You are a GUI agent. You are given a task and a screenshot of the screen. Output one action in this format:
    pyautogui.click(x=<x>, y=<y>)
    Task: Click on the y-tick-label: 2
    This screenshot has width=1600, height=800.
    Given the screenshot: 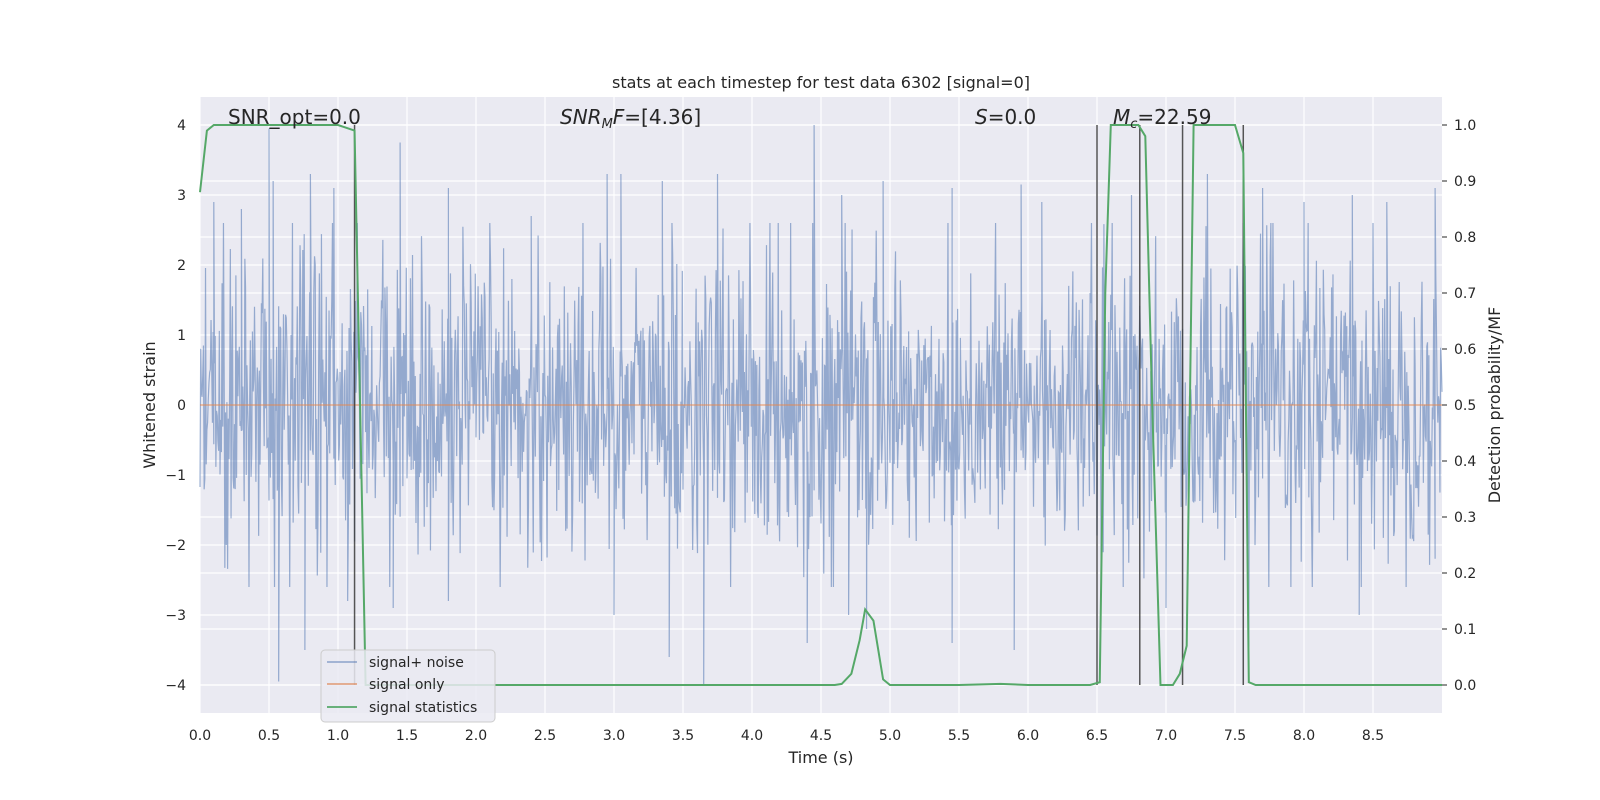 What is the action you would take?
    pyautogui.click(x=181, y=266)
    